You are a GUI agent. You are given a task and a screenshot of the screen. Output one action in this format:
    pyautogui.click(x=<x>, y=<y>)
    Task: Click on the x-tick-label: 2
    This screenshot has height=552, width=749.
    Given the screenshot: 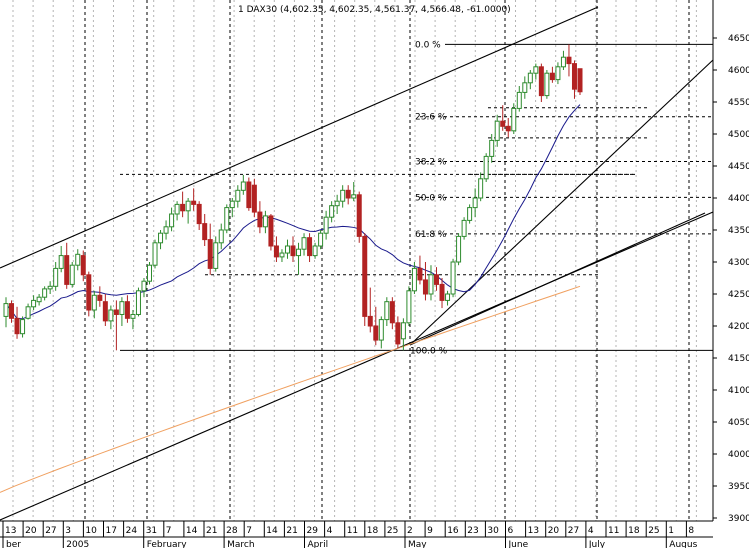 What is the action you would take?
    pyautogui.click(x=410, y=531)
    